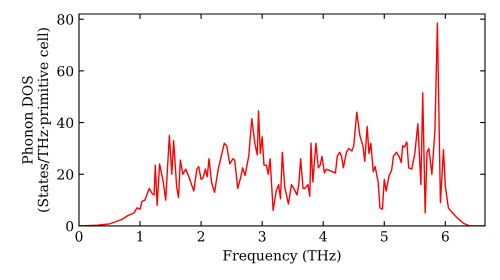 The width and height of the screenshot is (500, 280). What do you see at coordinates (78, 236) in the screenshot?
I see `x-tick-label: 0` at bounding box center [78, 236].